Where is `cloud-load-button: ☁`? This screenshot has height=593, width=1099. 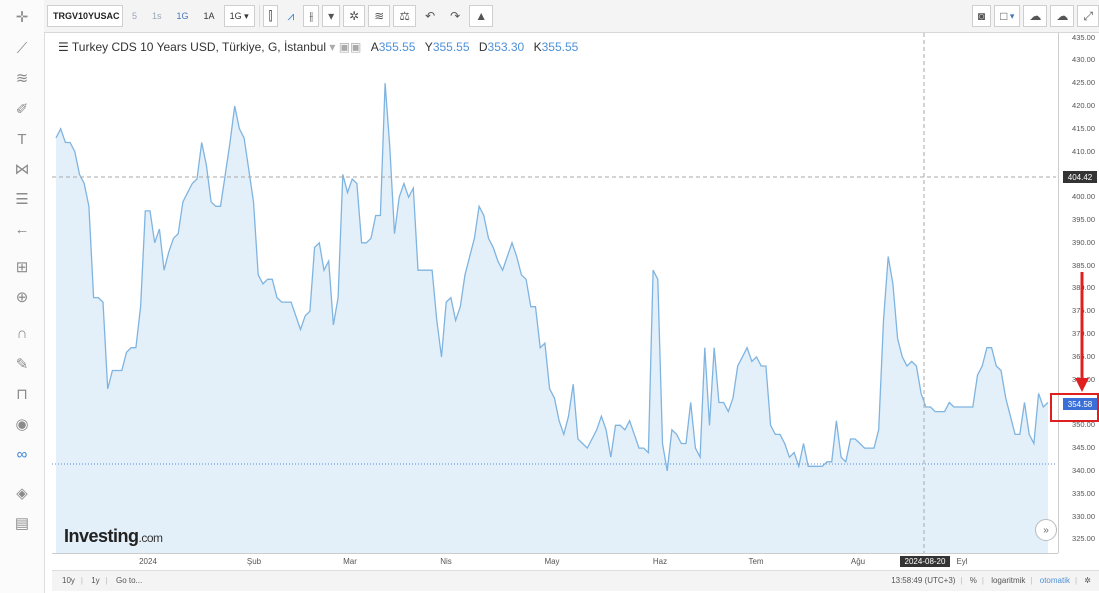
cloud-load-button: ☁ is located at coordinates (1035, 16).